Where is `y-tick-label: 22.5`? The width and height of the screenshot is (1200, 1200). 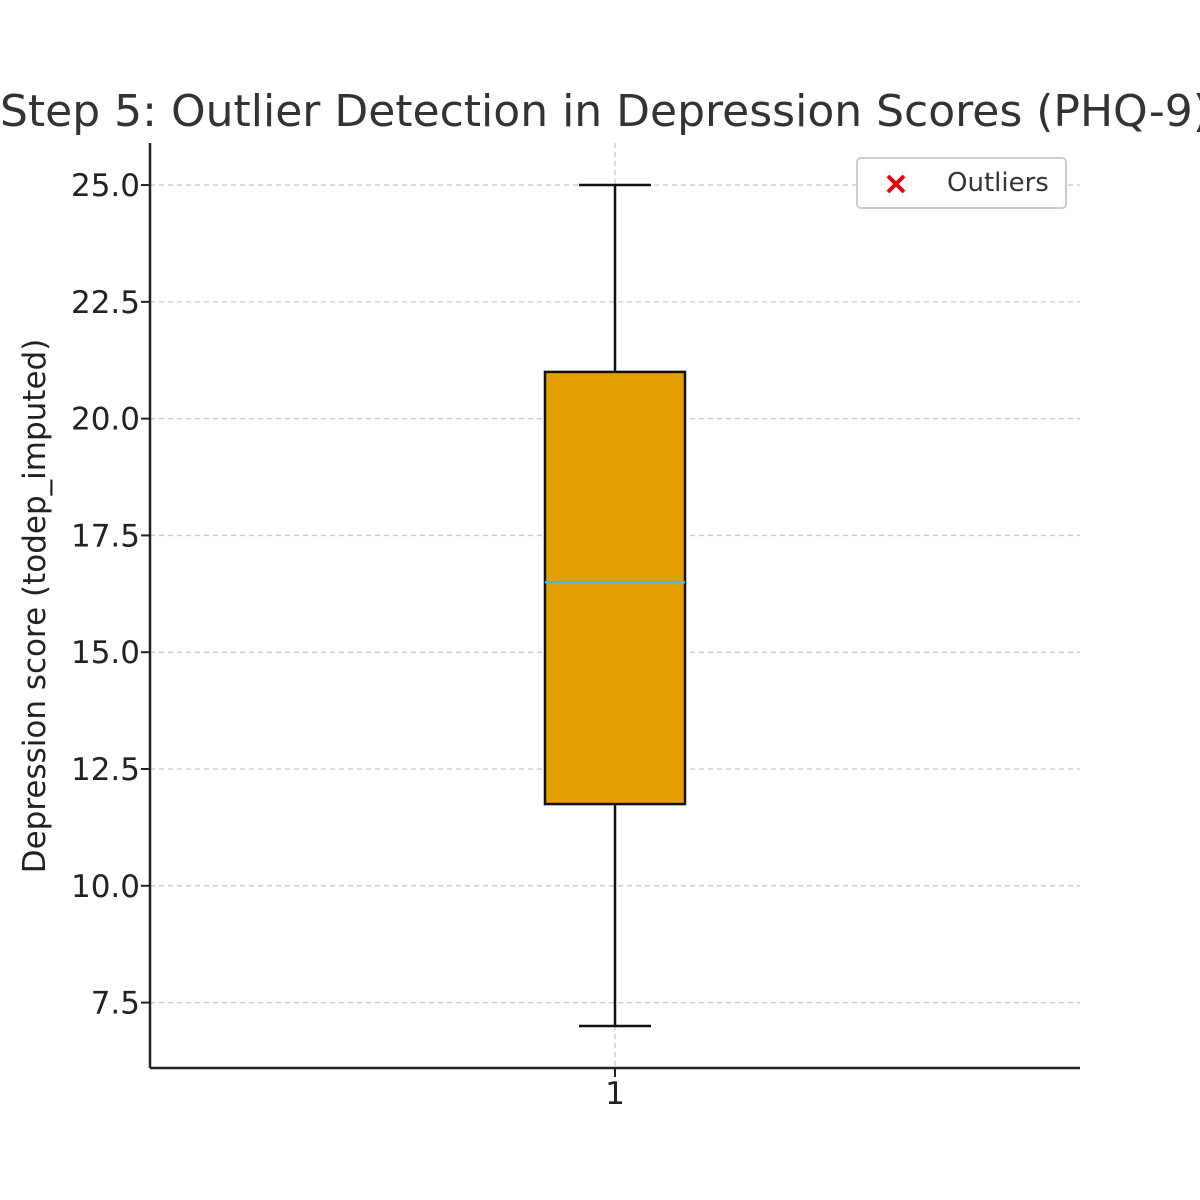
y-tick-label: 22.5 is located at coordinates (105, 303).